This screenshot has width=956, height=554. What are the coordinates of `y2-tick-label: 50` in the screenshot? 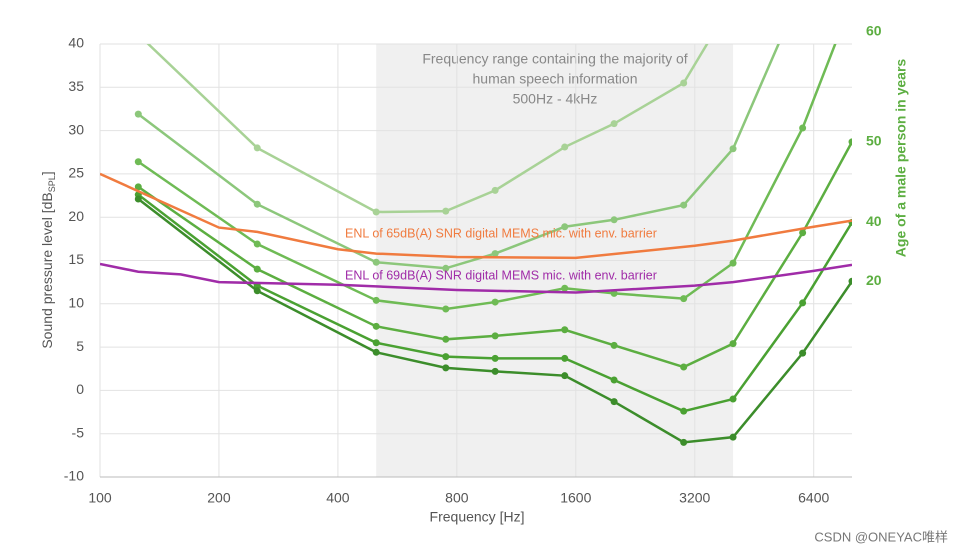 It's located at (874, 141).